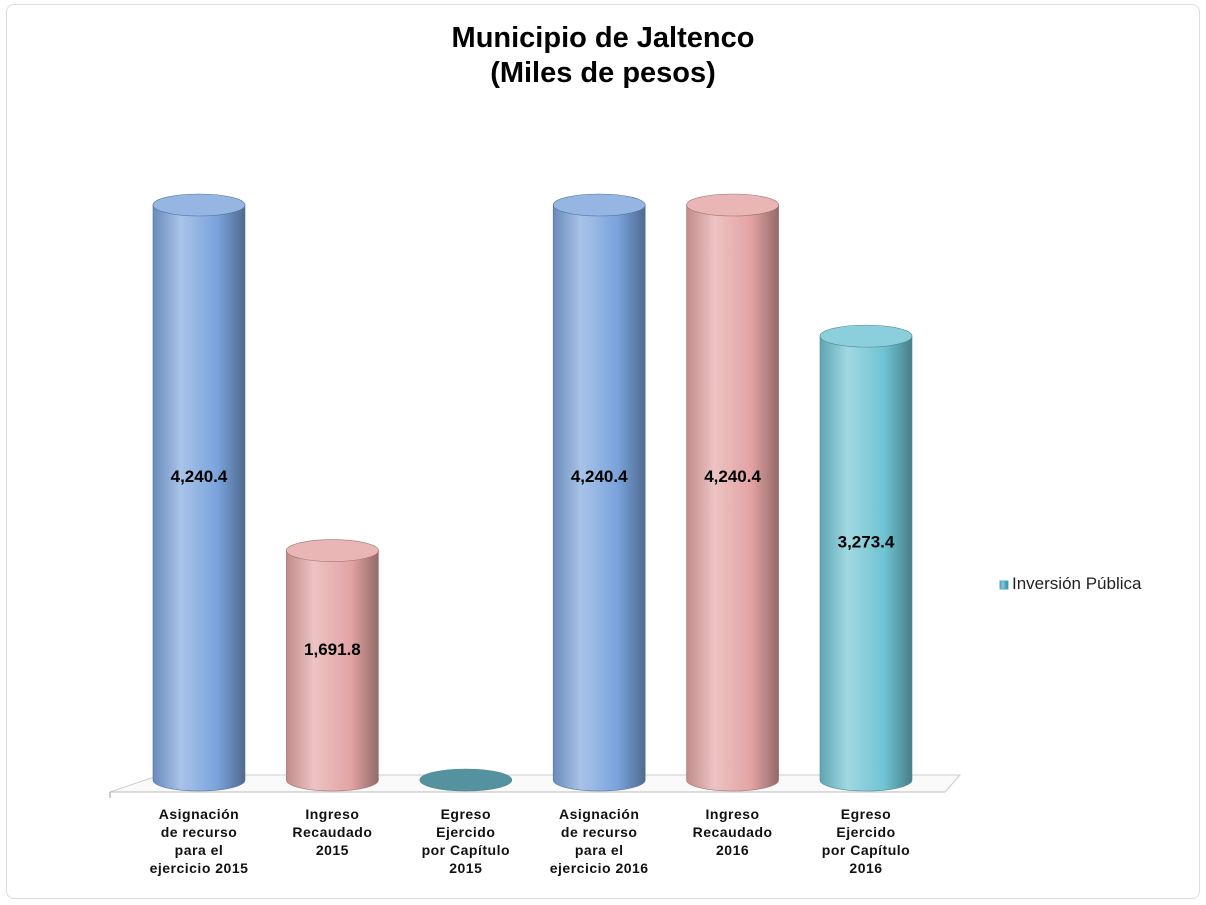 This screenshot has height=905, width=1206. What do you see at coordinates (866, 542) in the screenshot?
I see `value-label: 3,273.4` at bounding box center [866, 542].